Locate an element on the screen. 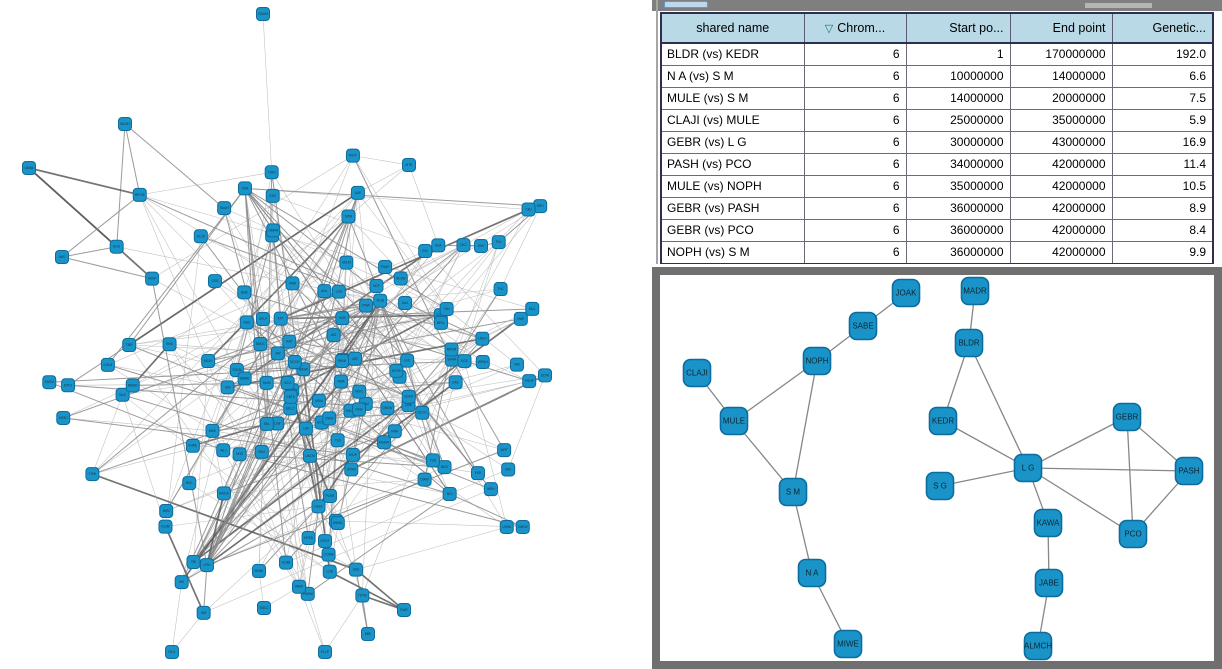 Image resolution: width=1222 pixels, height=669 pixels. table-cell: 43000000 is located at coordinates (1061, 142).